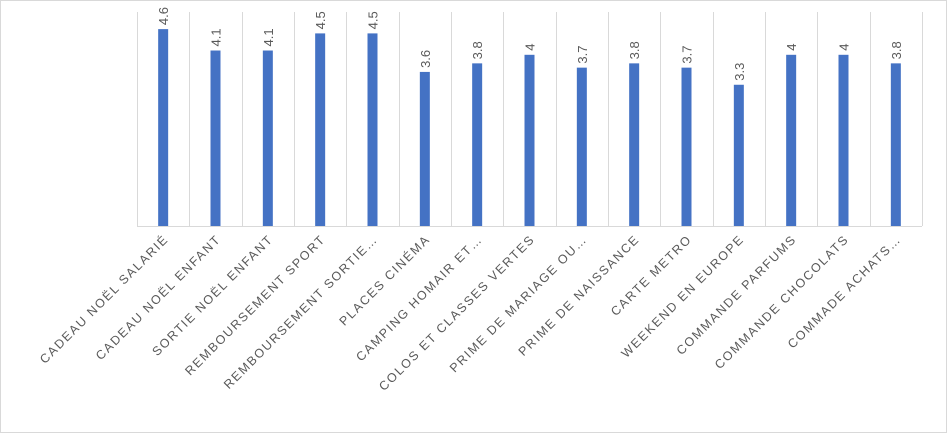 Image resolution: width=947 pixels, height=433 pixels. Describe the element at coordinates (425, 59) in the screenshot. I see `data-label: 3.6` at that location.